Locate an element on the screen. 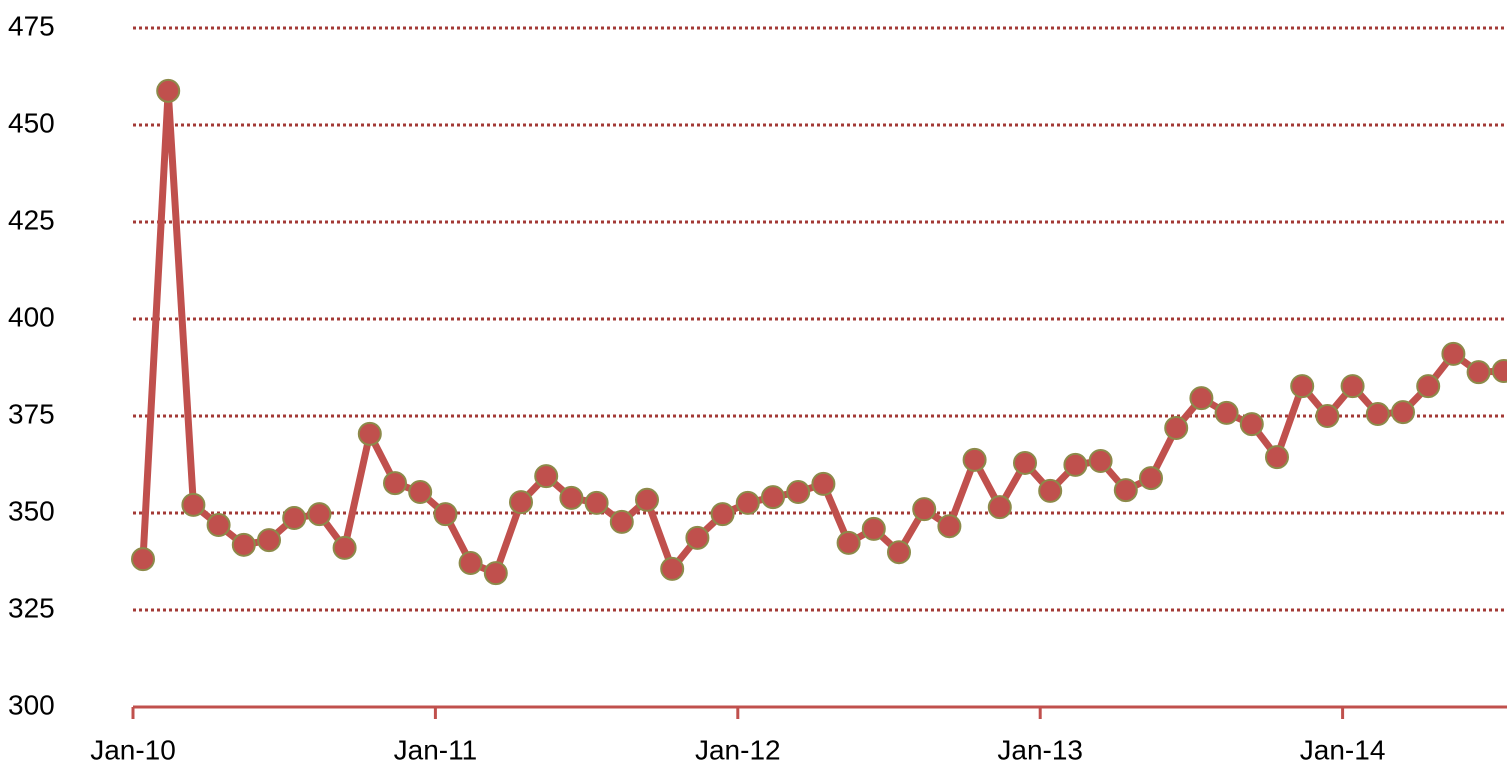 The image size is (1507, 774). x-tick-label: Jan-12 is located at coordinates (738, 749).